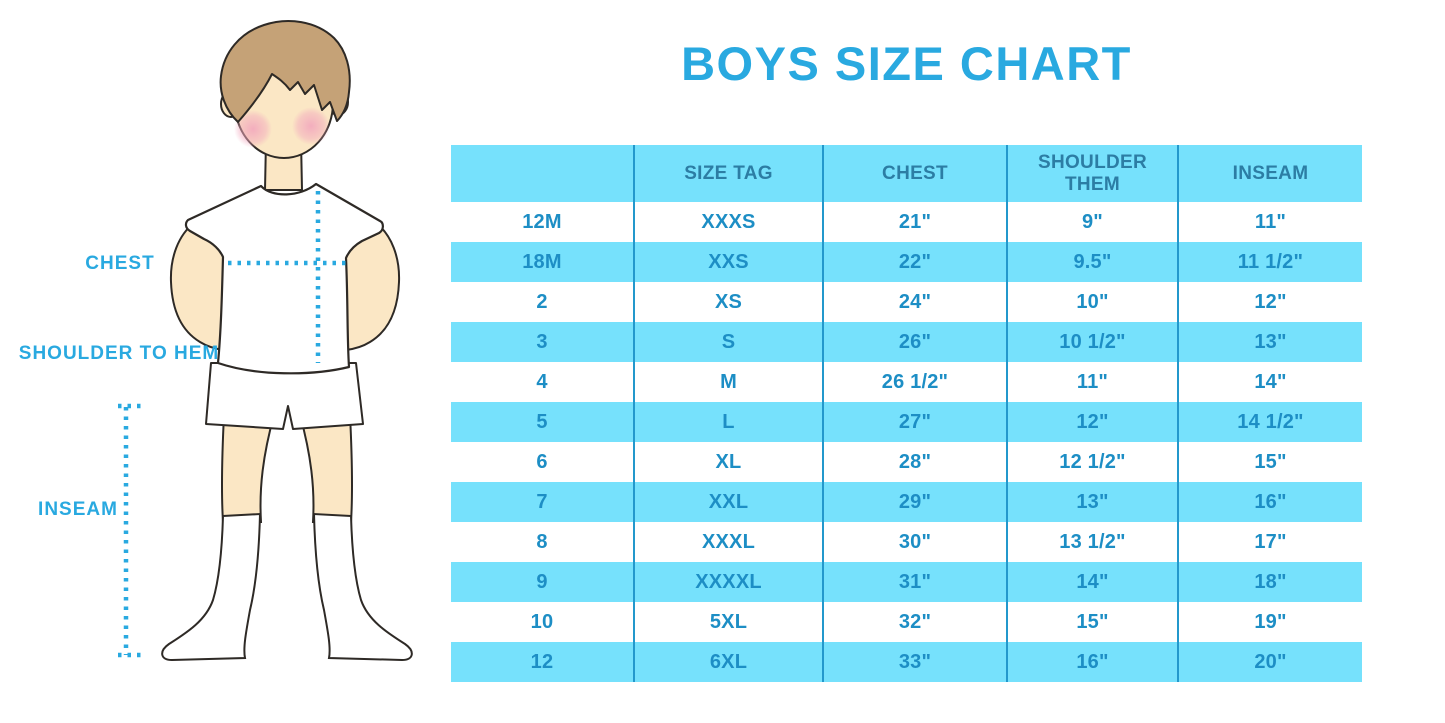 The width and height of the screenshot is (1445, 723). Describe the element at coordinates (729, 542) in the screenshot. I see `size-table-cell: XXXL` at that location.